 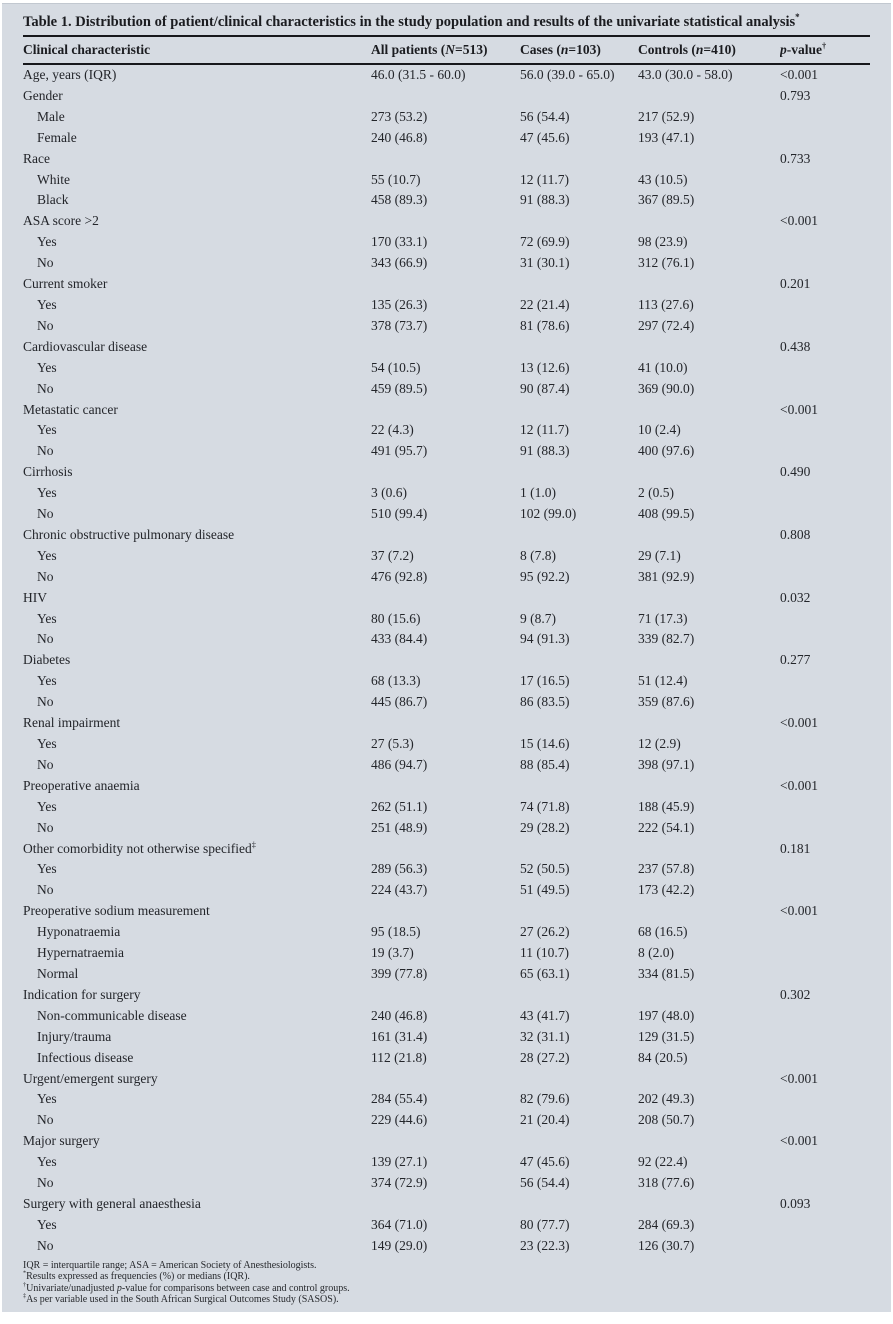 What do you see at coordinates (545, 806) in the screenshot?
I see `value-cell: 74 (71.8)` at bounding box center [545, 806].